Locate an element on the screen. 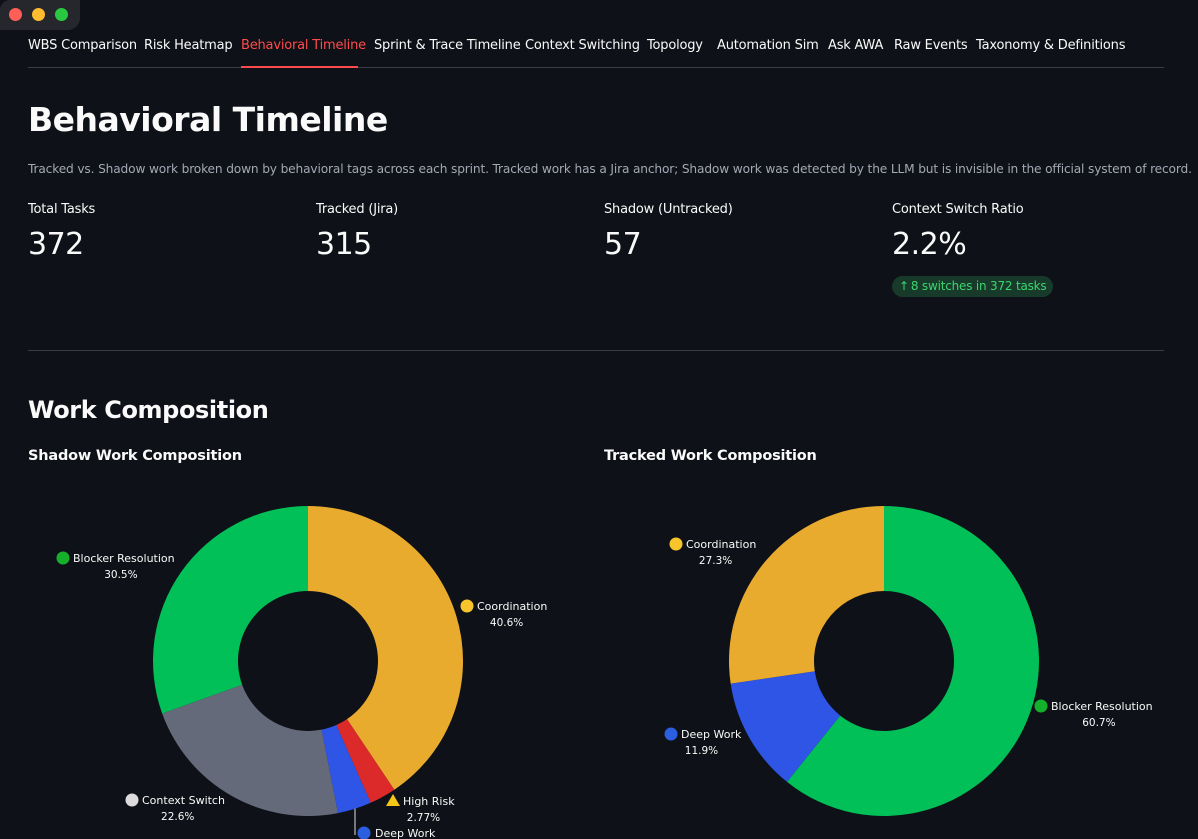  active-tab-indicator is located at coordinates (299, 67).